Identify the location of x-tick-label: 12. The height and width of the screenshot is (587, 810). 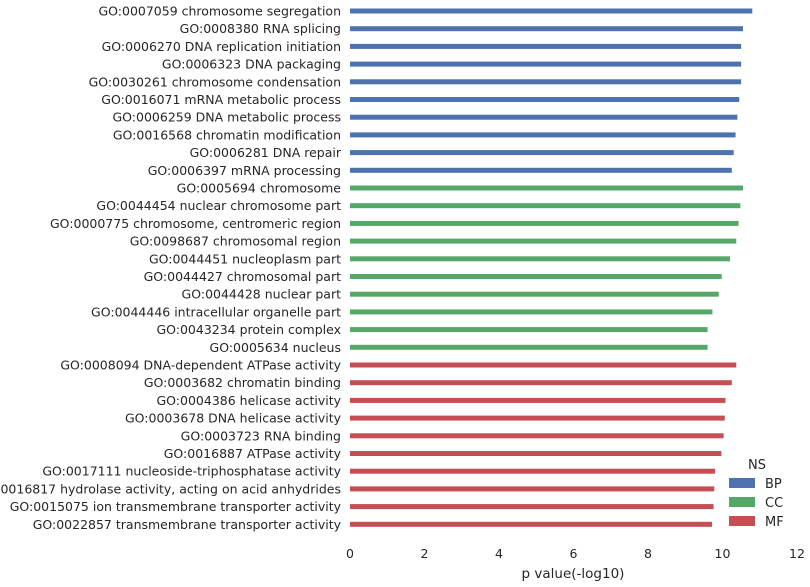
(797, 553).